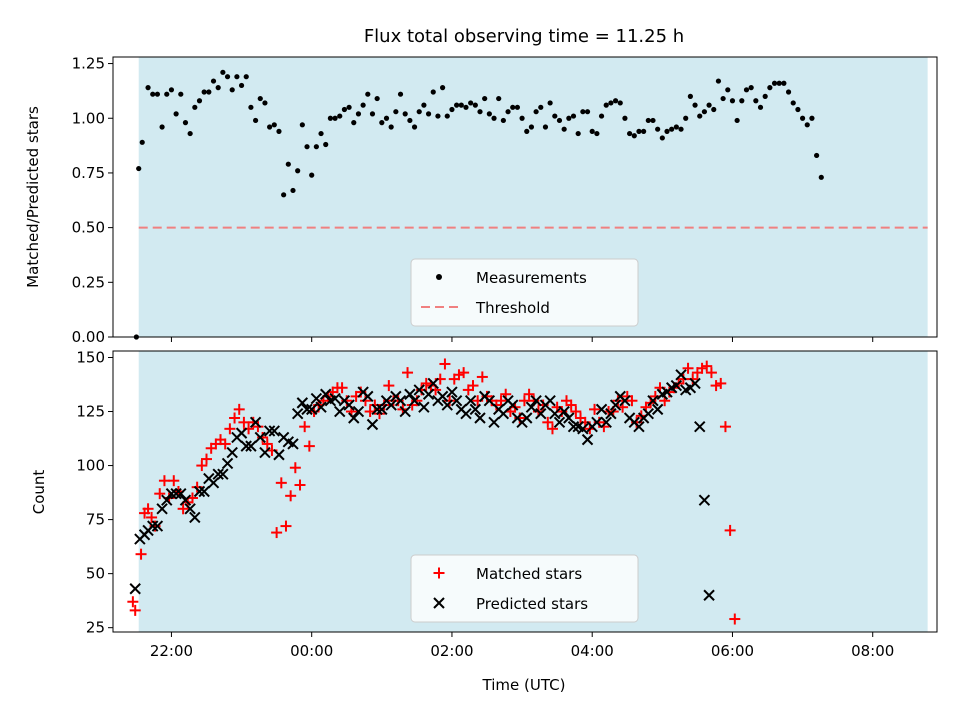 This screenshot has height=720, width=960. I want to click on top-y-tick-label: 0.75, so click(88, 173).